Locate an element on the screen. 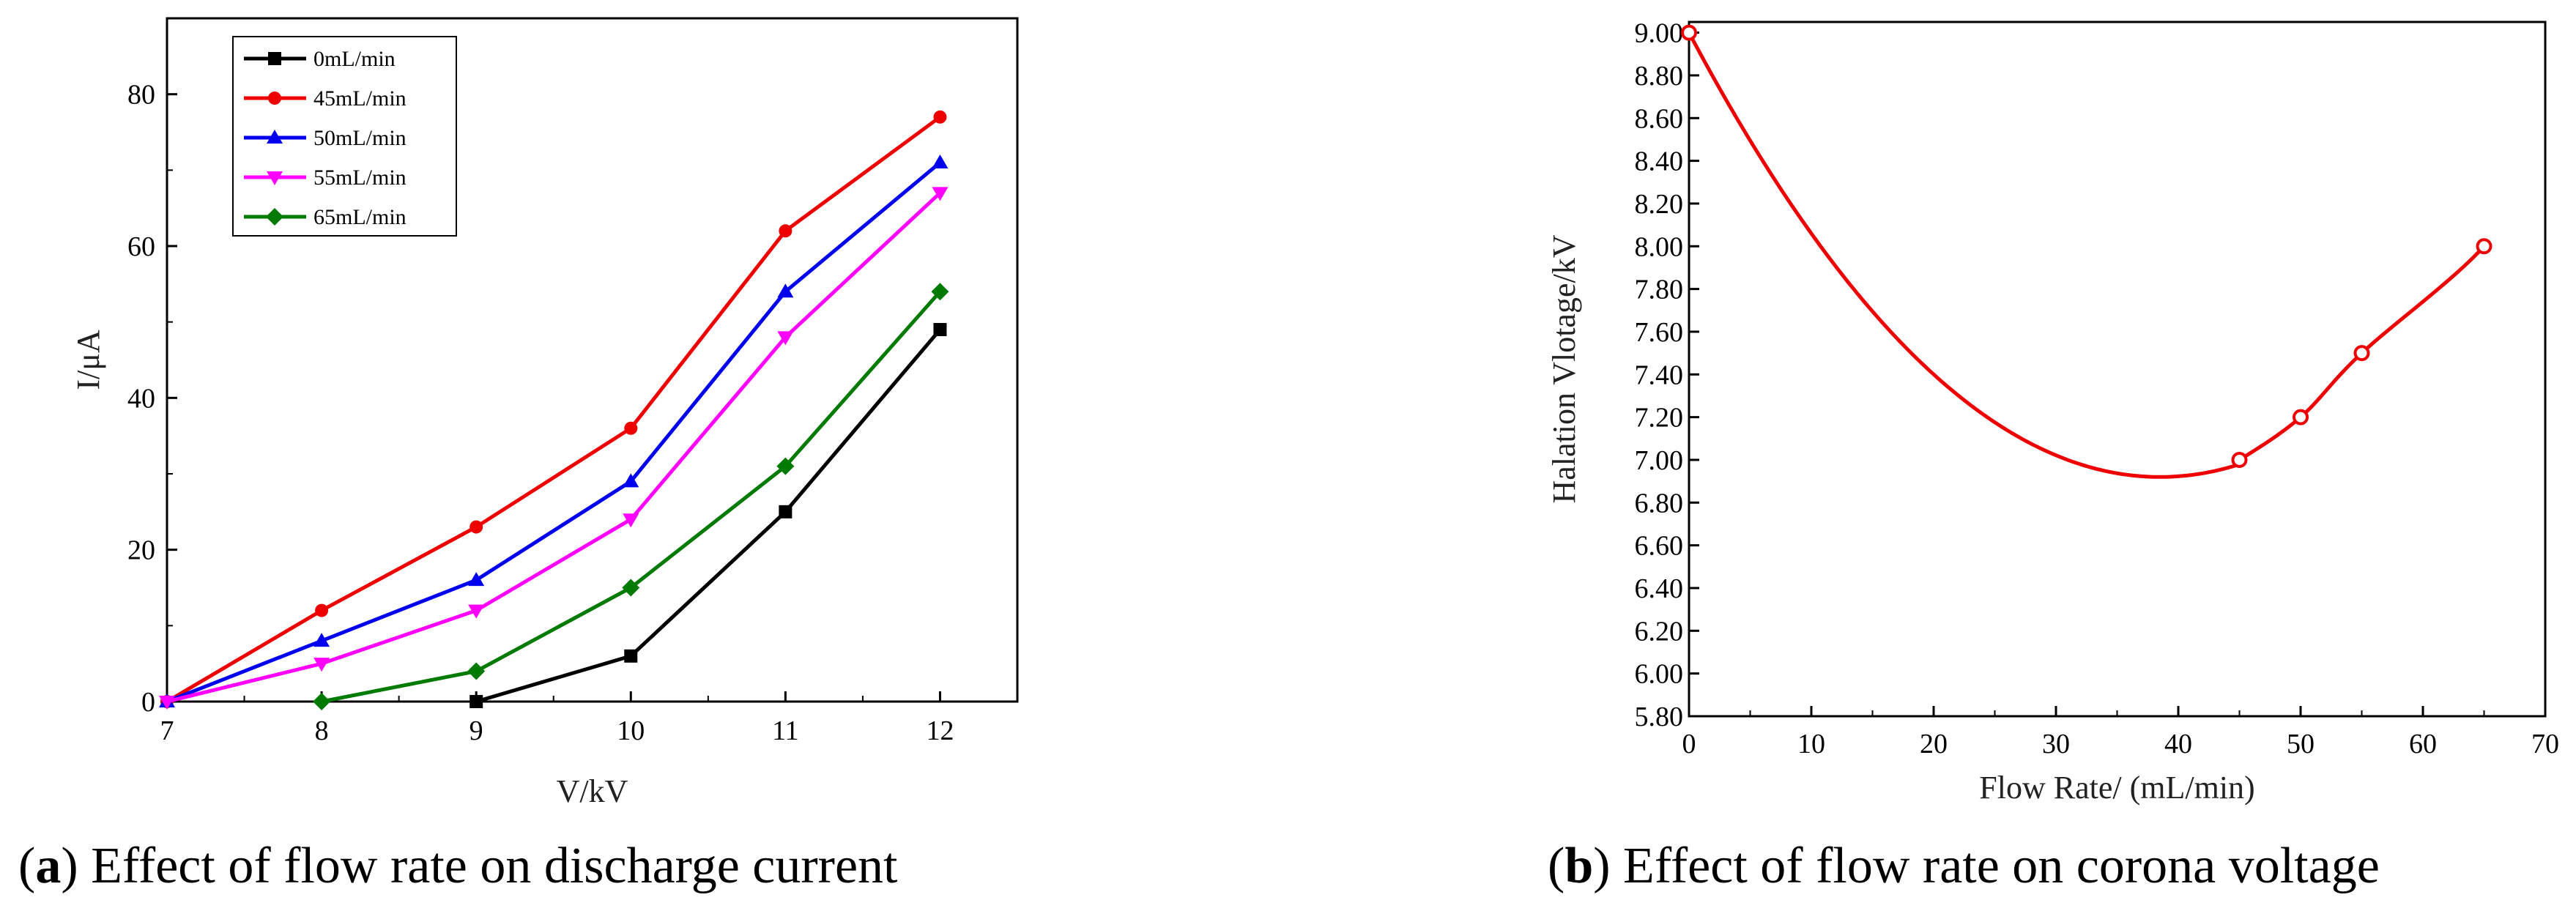  y-tick-label: 0 is located at coordinates (148, 702).